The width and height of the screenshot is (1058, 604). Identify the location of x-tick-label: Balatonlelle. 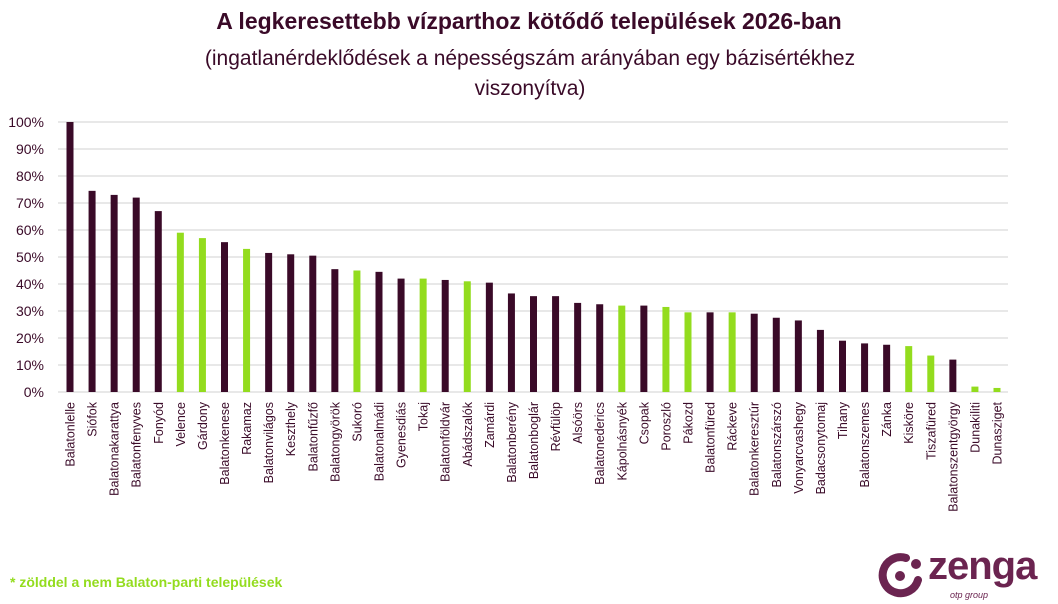
(71, 434).